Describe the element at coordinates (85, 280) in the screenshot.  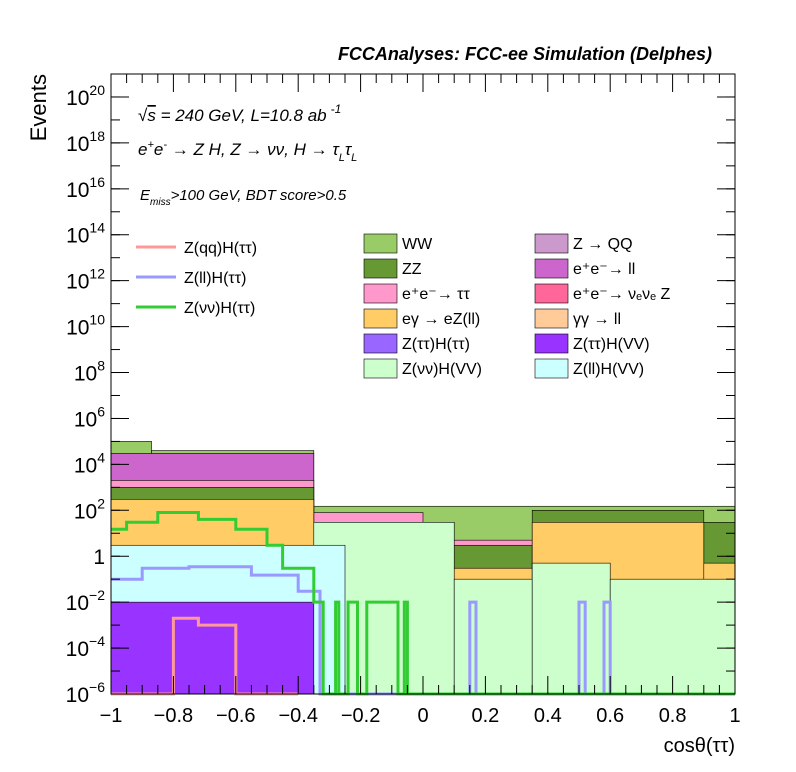
I see `y-tick-label: 10¹²` at that location.